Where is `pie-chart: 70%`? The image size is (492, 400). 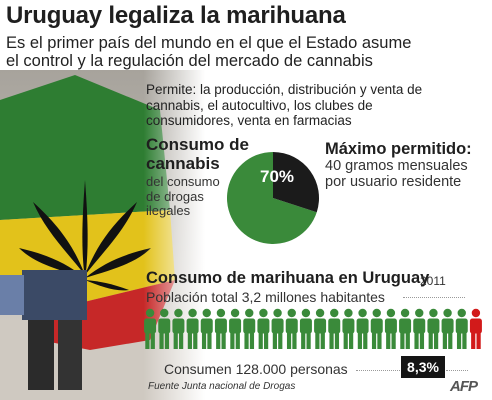
pie-chart: 70% is located at coordinates (273, 198).